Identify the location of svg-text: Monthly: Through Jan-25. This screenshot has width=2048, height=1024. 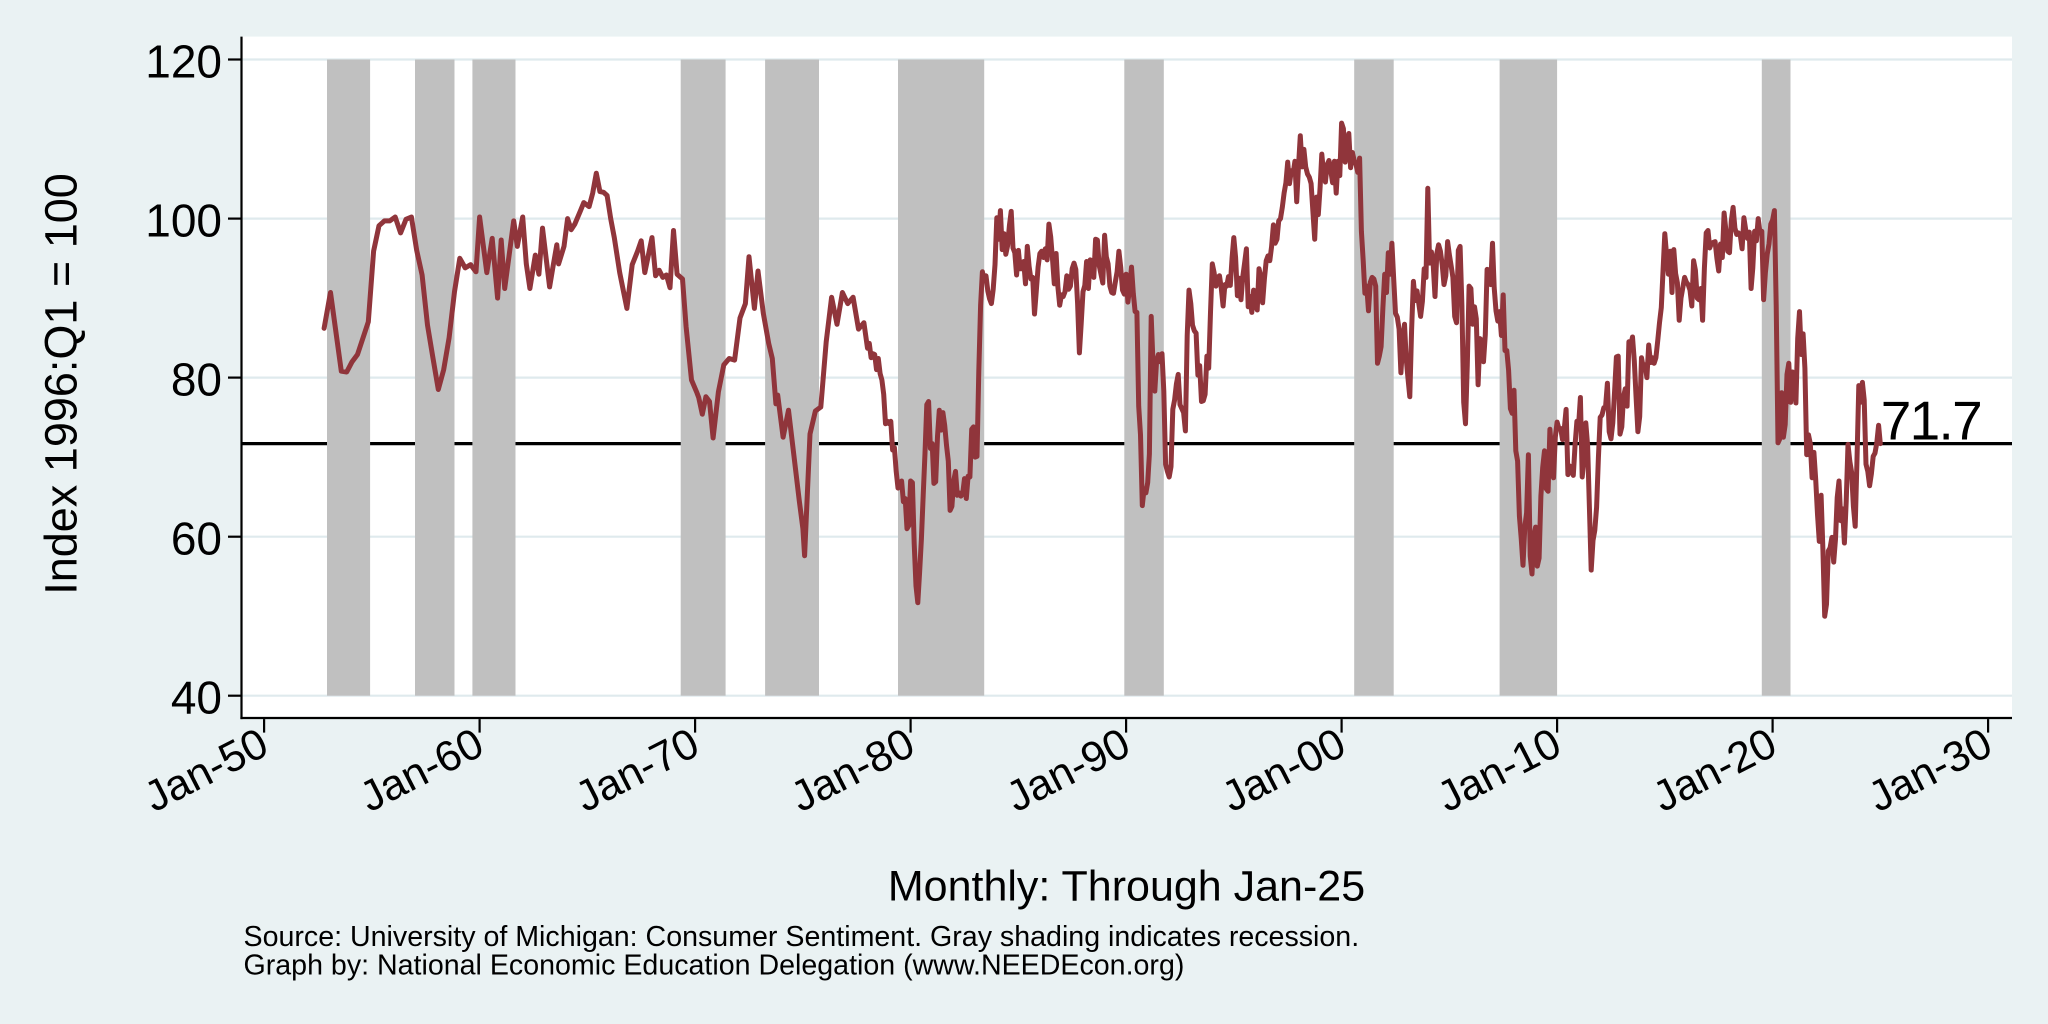
(1126, 887).